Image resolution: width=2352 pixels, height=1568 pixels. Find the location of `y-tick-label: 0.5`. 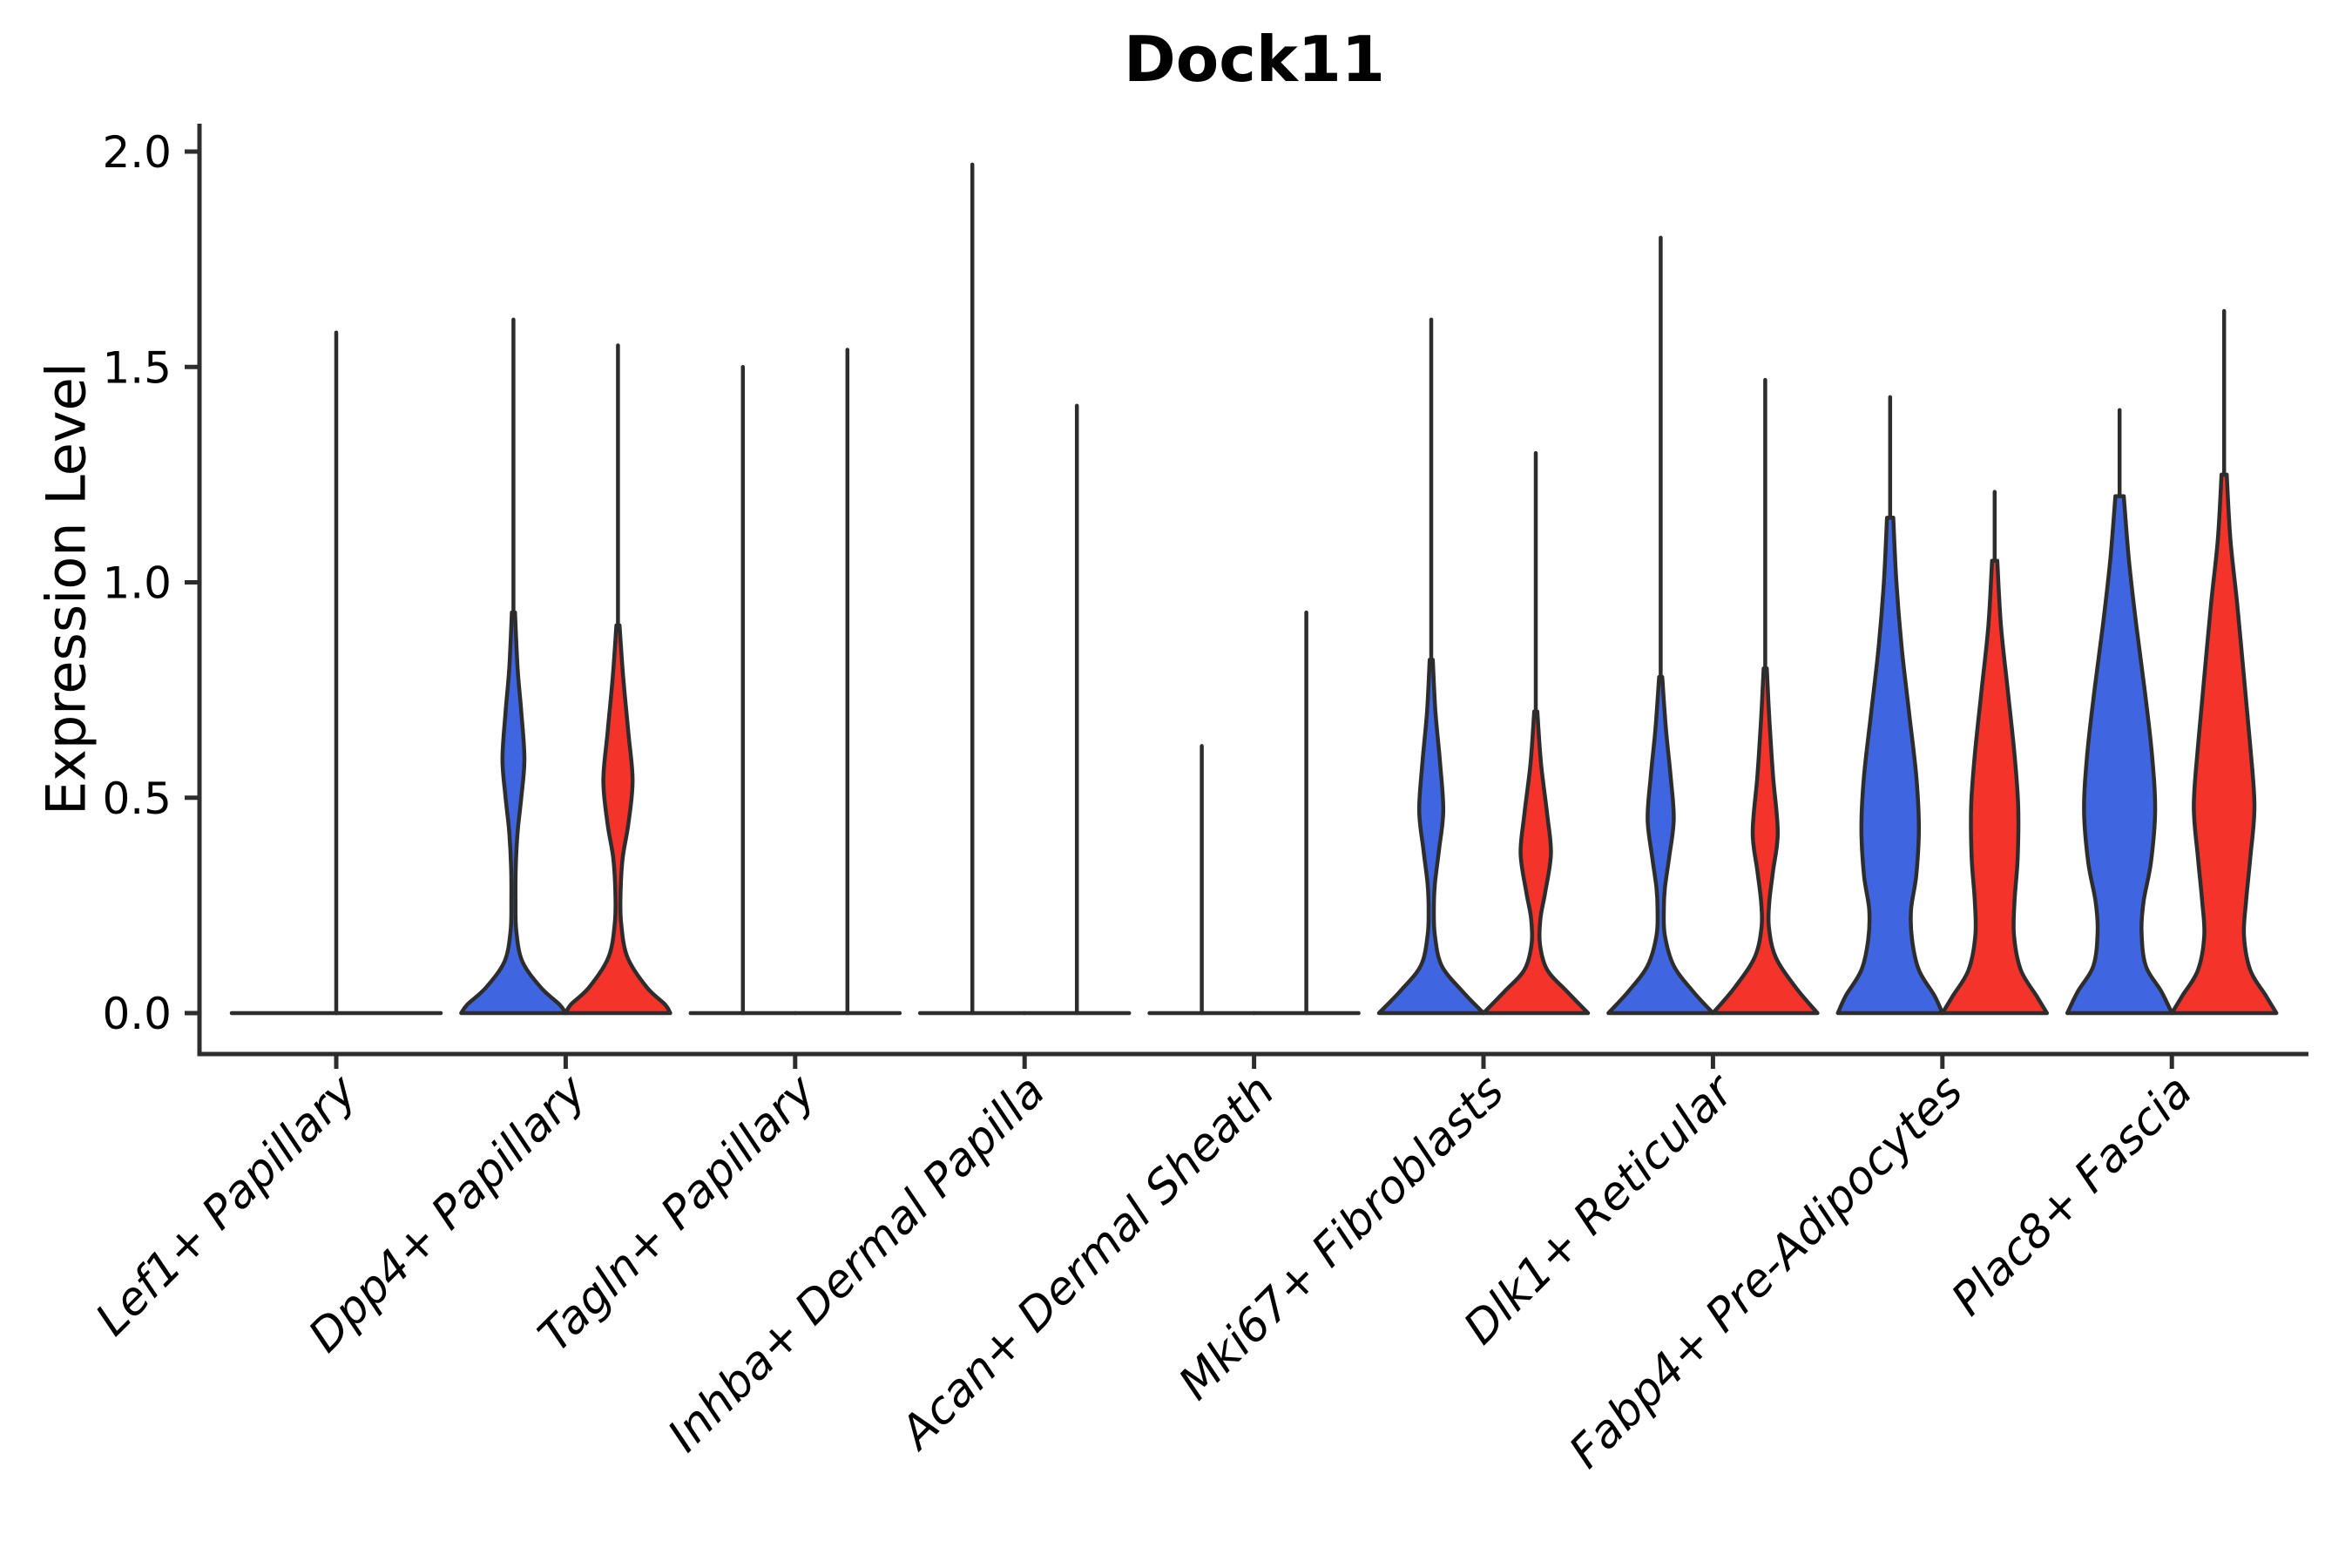

y-tick-label: 0.5 is located at coordinates (137, 799).